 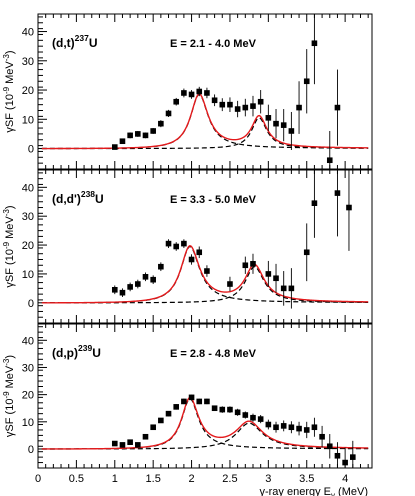 What do you see at coordinates (313, 491) in the screenshot?
I see `x-axis-label: γ-ray energy Eγ (MeV)` at bounding box center [313, 491].